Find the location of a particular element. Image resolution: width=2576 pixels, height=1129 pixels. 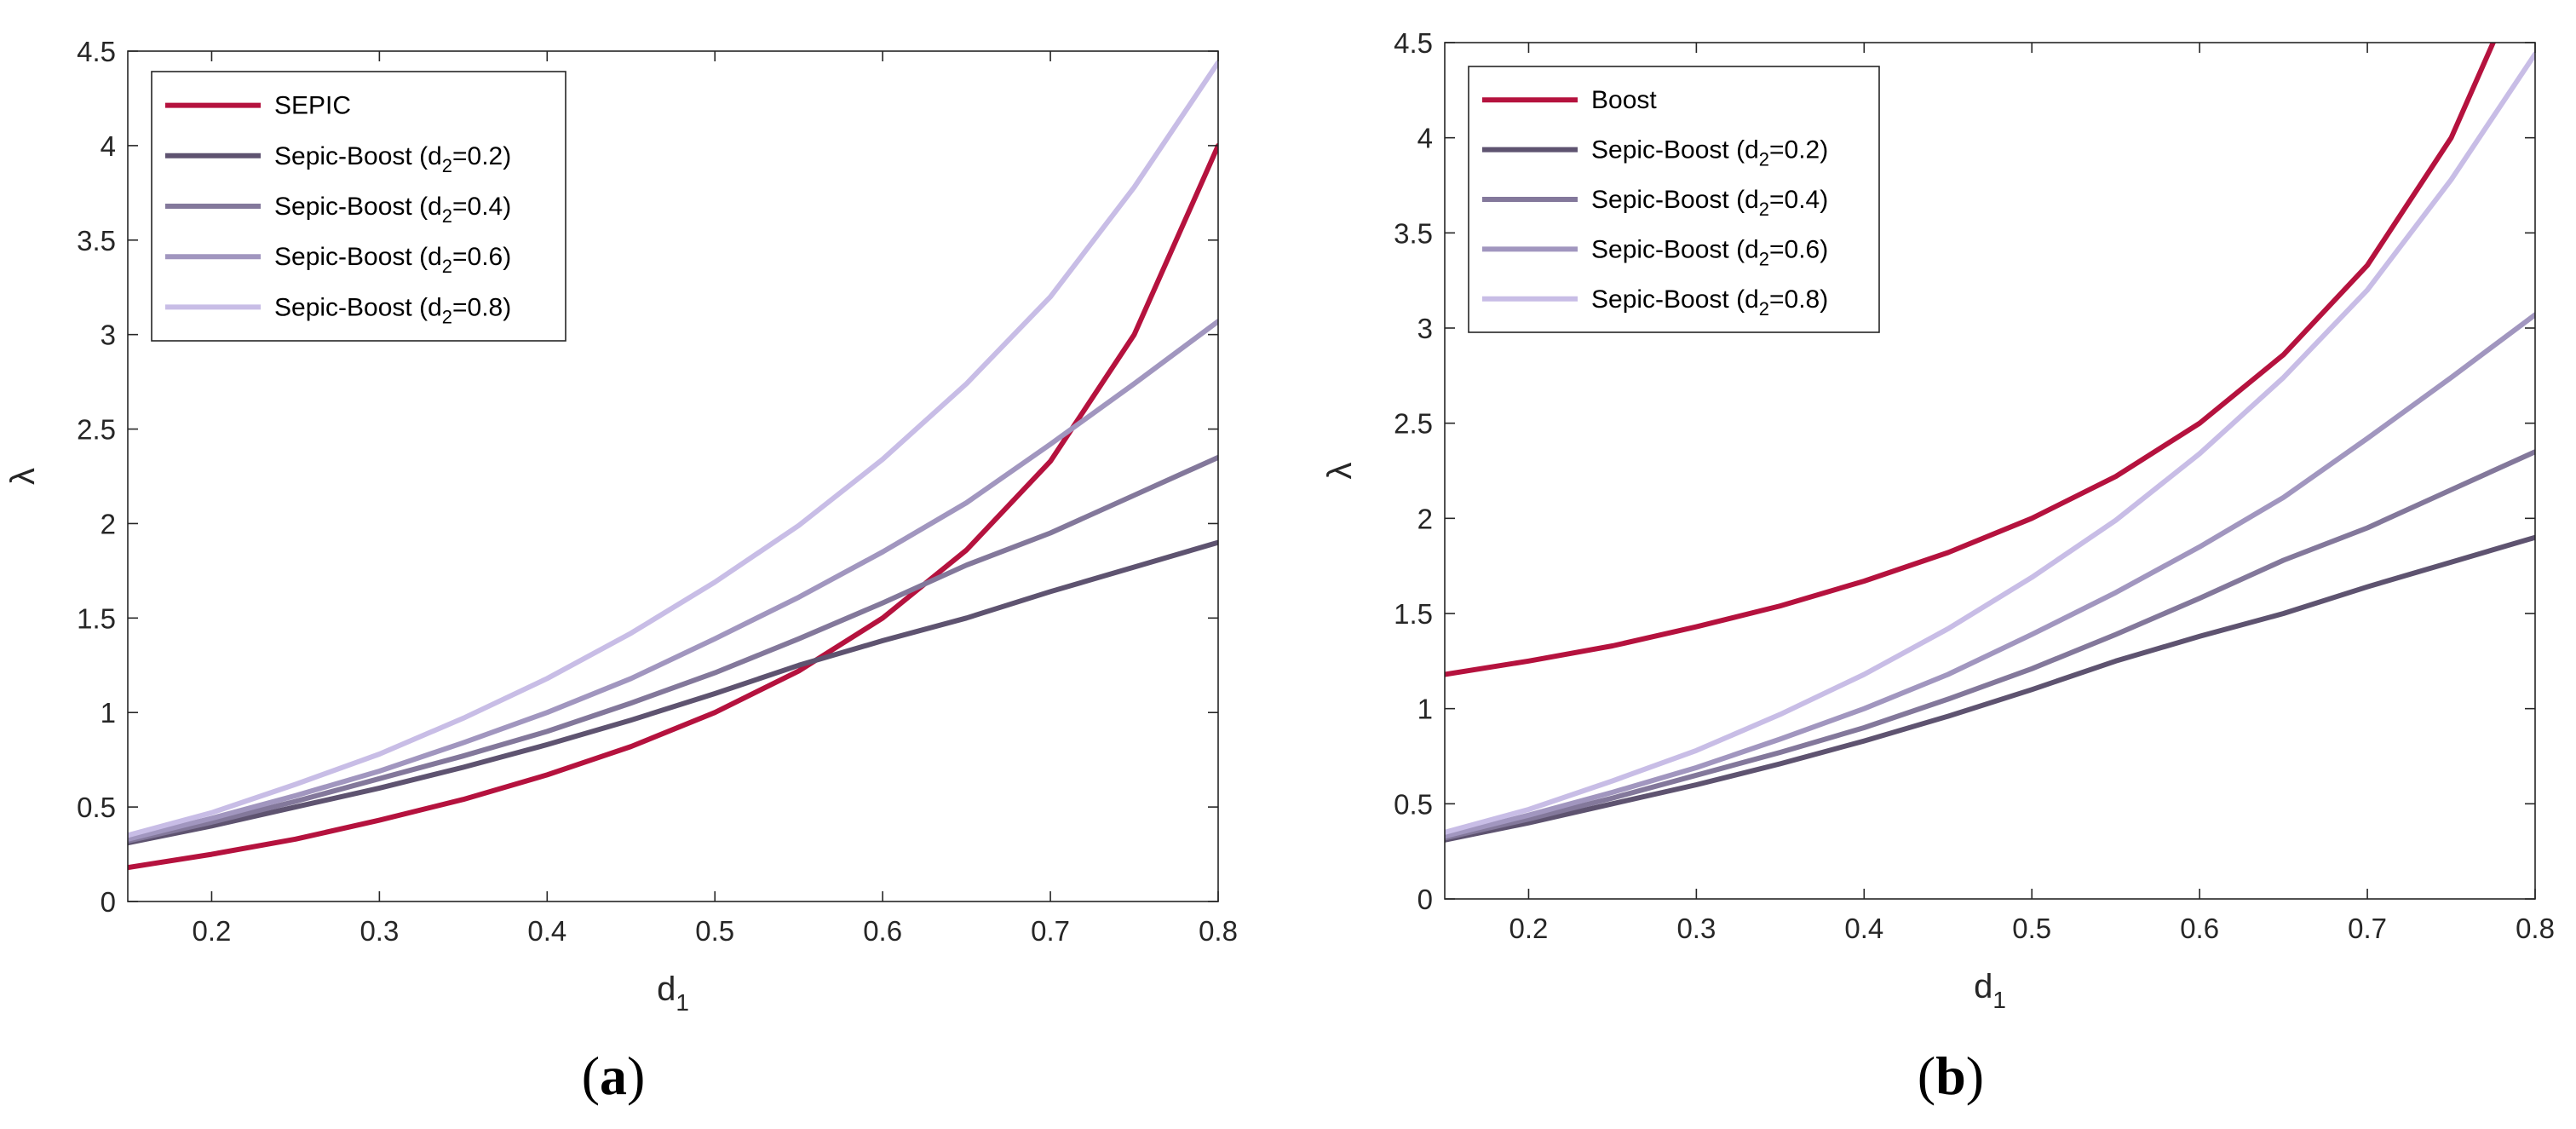

panel-label: (a) is located at coordinates (614, 1076).